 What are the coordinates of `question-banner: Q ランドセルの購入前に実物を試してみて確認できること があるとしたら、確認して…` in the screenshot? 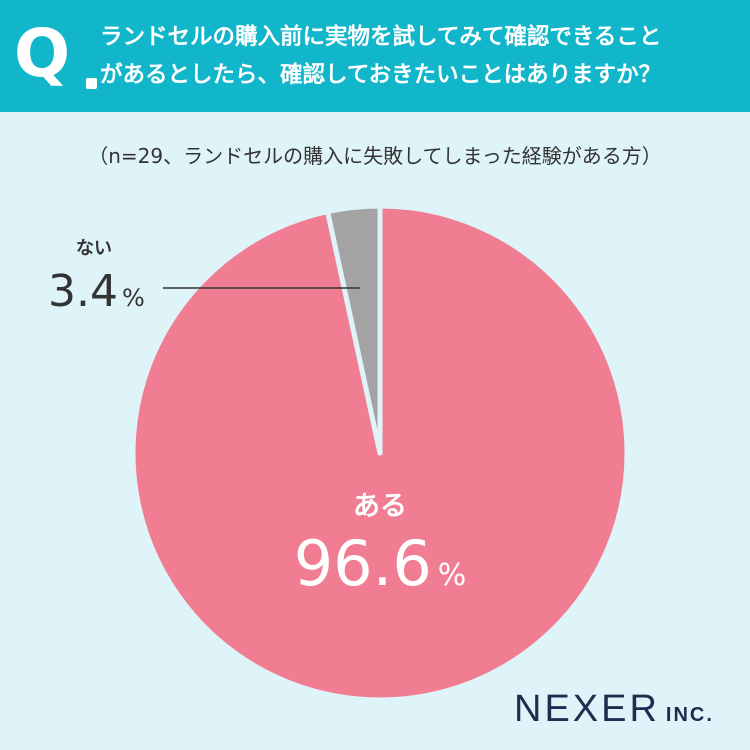 It's located at (375, 56).